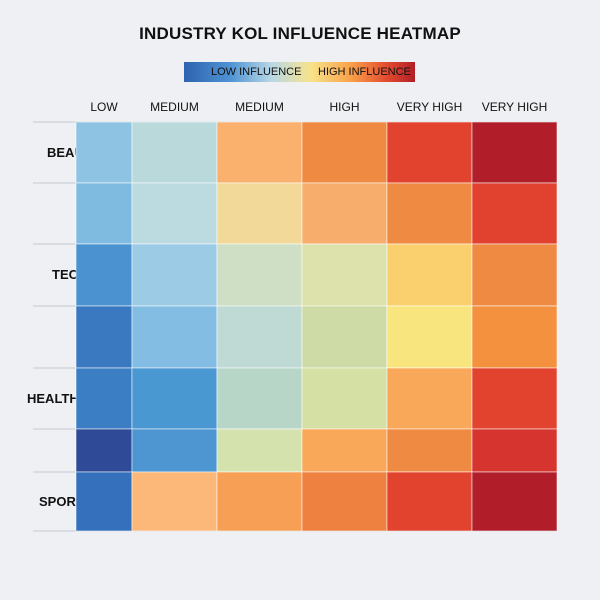 The width and height of the screenshot is (600, 600). What do you see at coordinates (104, 107) in the screenshot?
I see `column-label: LOW` at bounding box center [104, 107].